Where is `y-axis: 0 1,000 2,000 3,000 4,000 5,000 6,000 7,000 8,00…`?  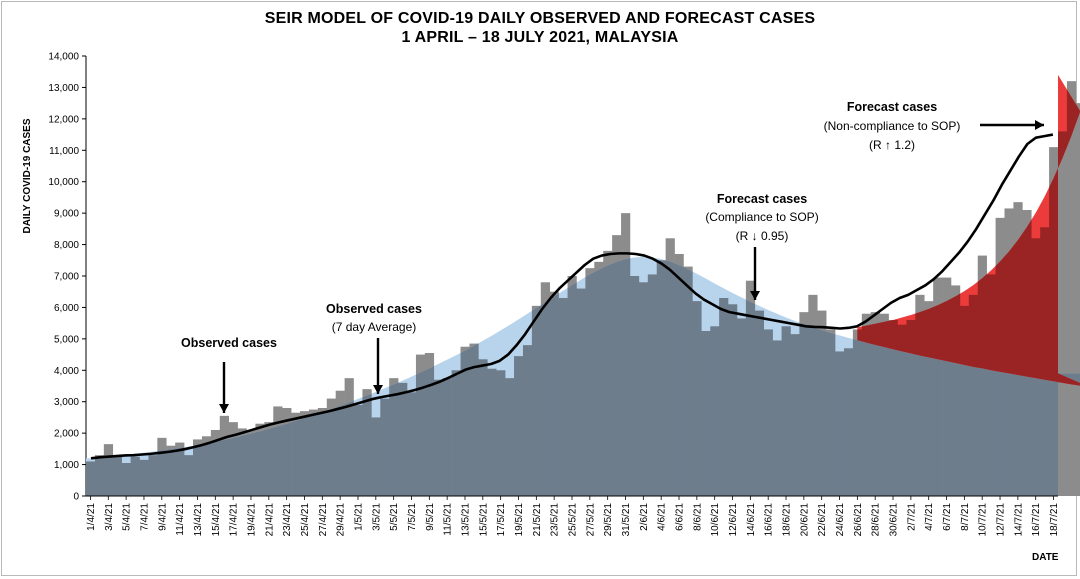 y-axis: 0 1,000 2,000 3,000 4,000 5,000 6,000 7,000 8,00… is located at coordinates (67, 277).